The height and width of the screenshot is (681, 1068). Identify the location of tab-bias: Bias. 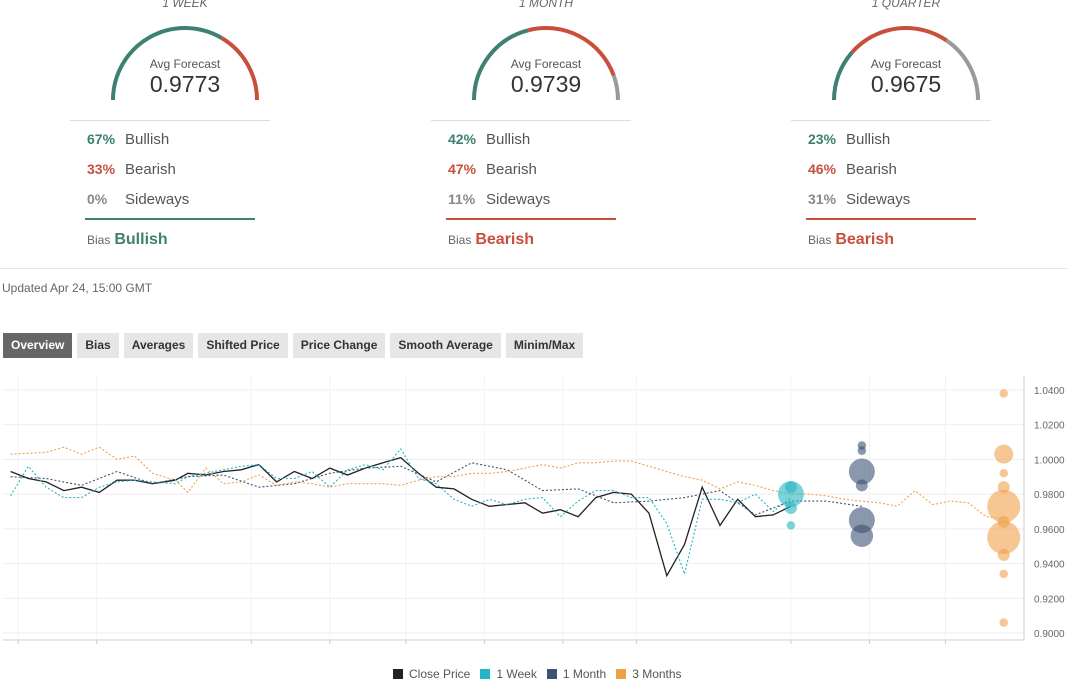
(98, 345).